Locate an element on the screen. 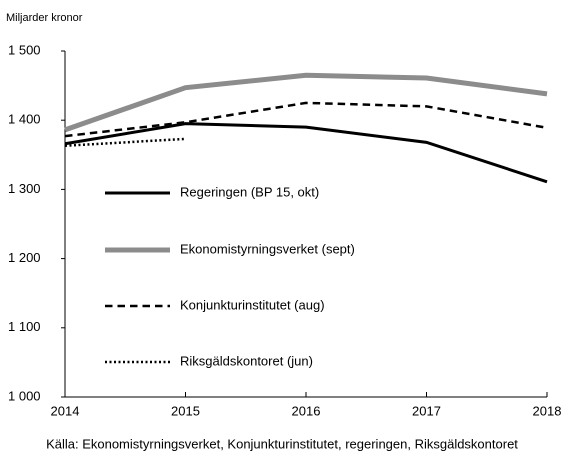 Image resolution: width=565 pixels, height=459 pixels. y-tick-label: 1 000 is located at coordinates (24, 395).